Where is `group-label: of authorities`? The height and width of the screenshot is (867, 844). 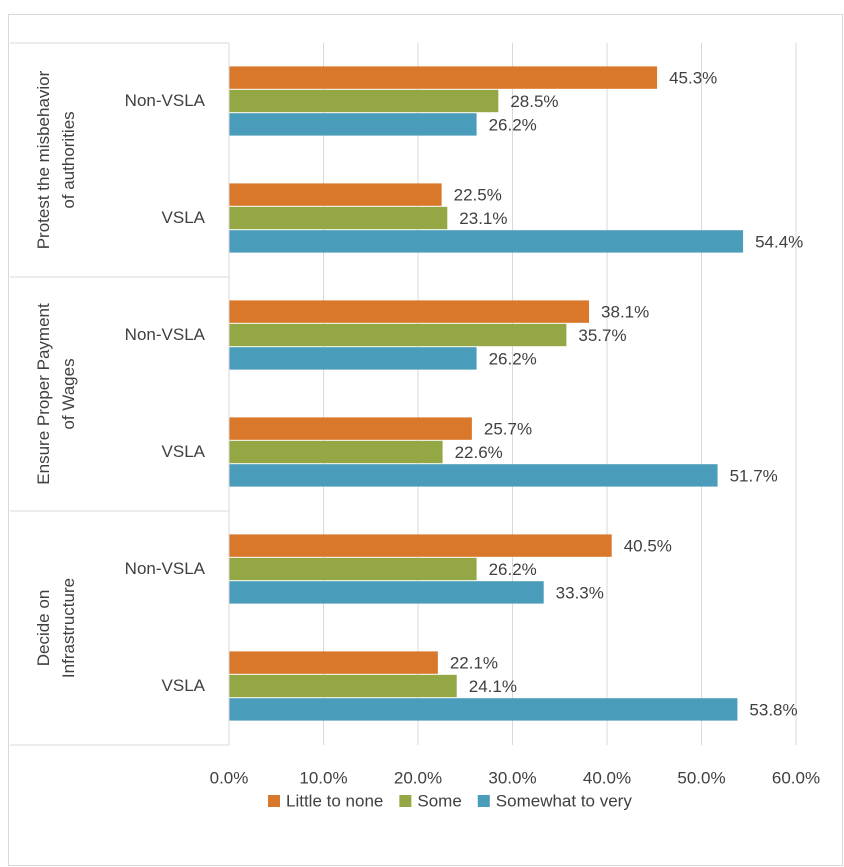 group-label: of authorities is located at coordinates (68, 159).